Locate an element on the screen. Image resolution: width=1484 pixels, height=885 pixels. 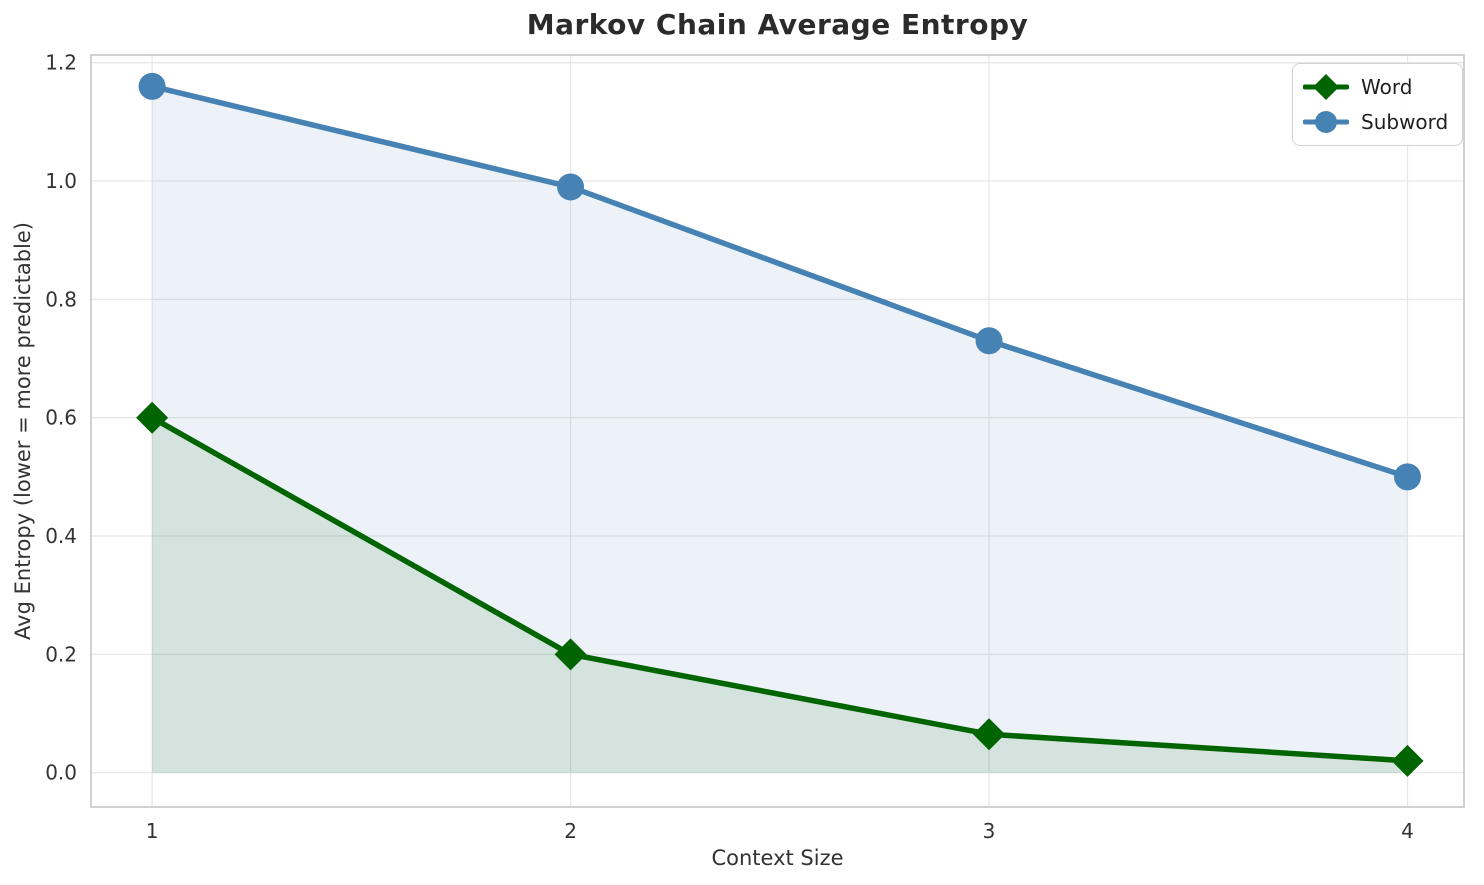
y-tick-label: 0.6 is located at coordinates (61, 418).